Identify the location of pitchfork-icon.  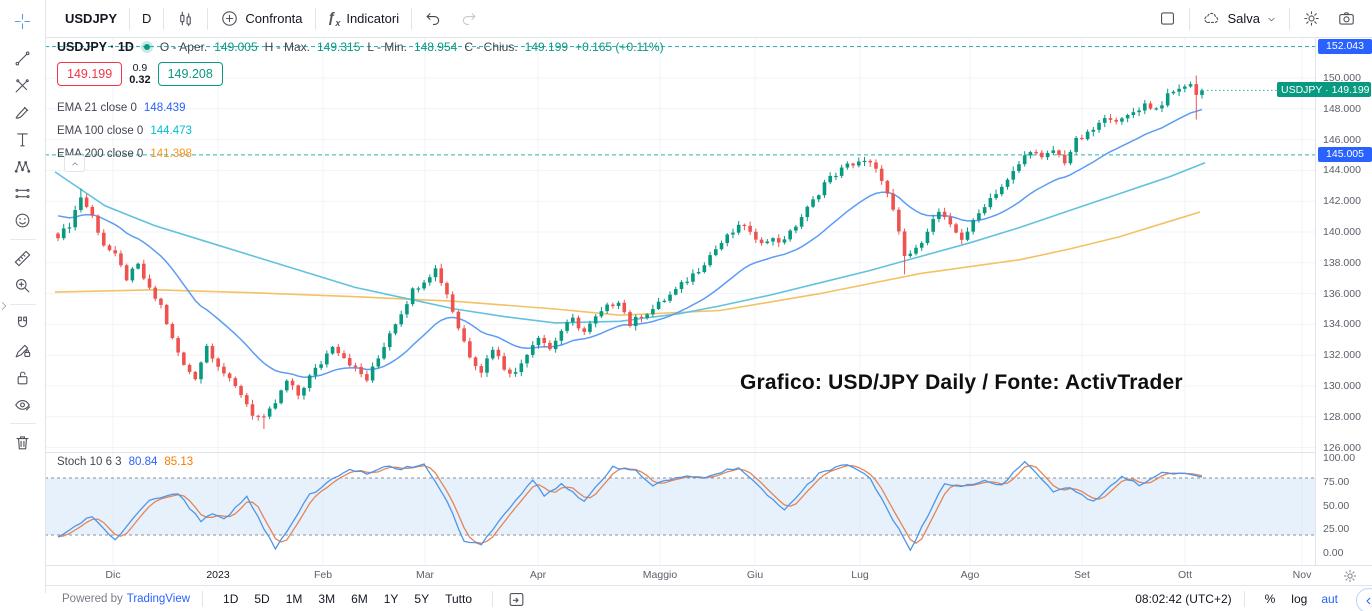
(23, 85).